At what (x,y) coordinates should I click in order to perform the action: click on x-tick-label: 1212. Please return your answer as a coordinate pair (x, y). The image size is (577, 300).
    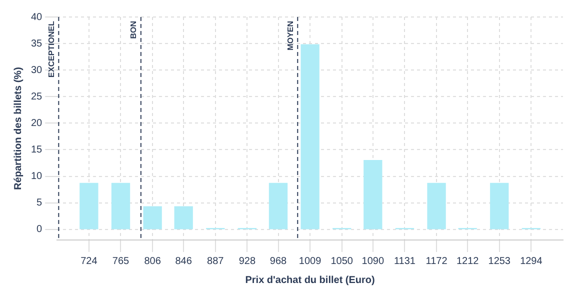
    Looking at the image, I should click on (468, 261).